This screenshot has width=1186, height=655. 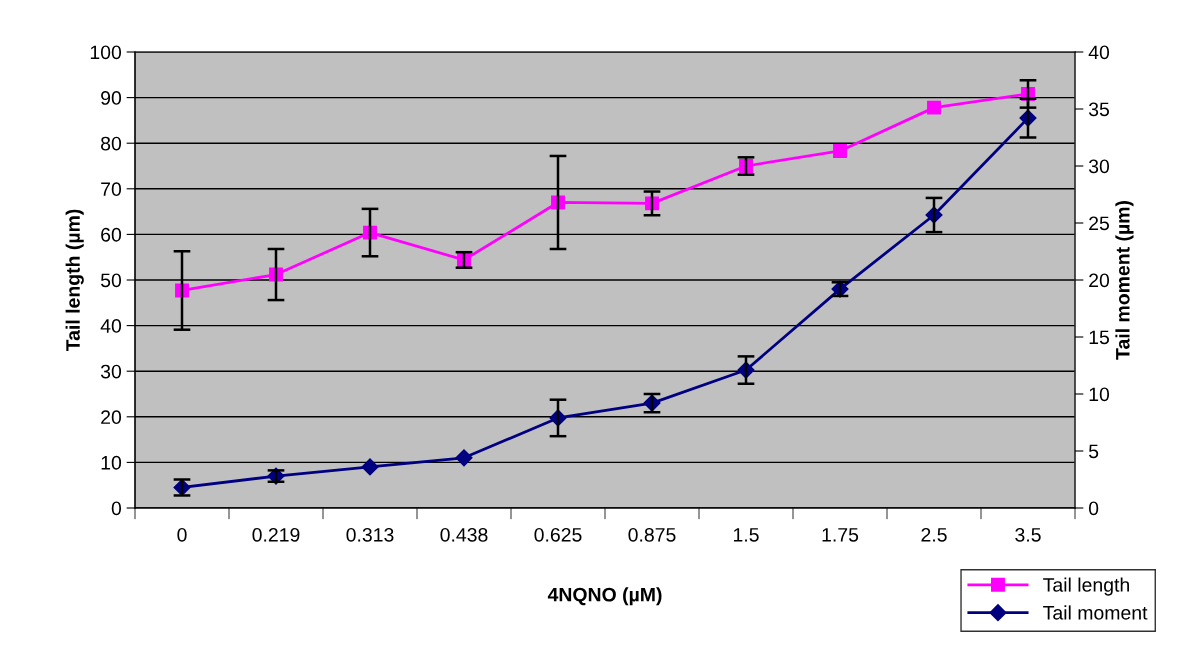 I want to click on y-tick-label: 60, so click(x=111, y=234).